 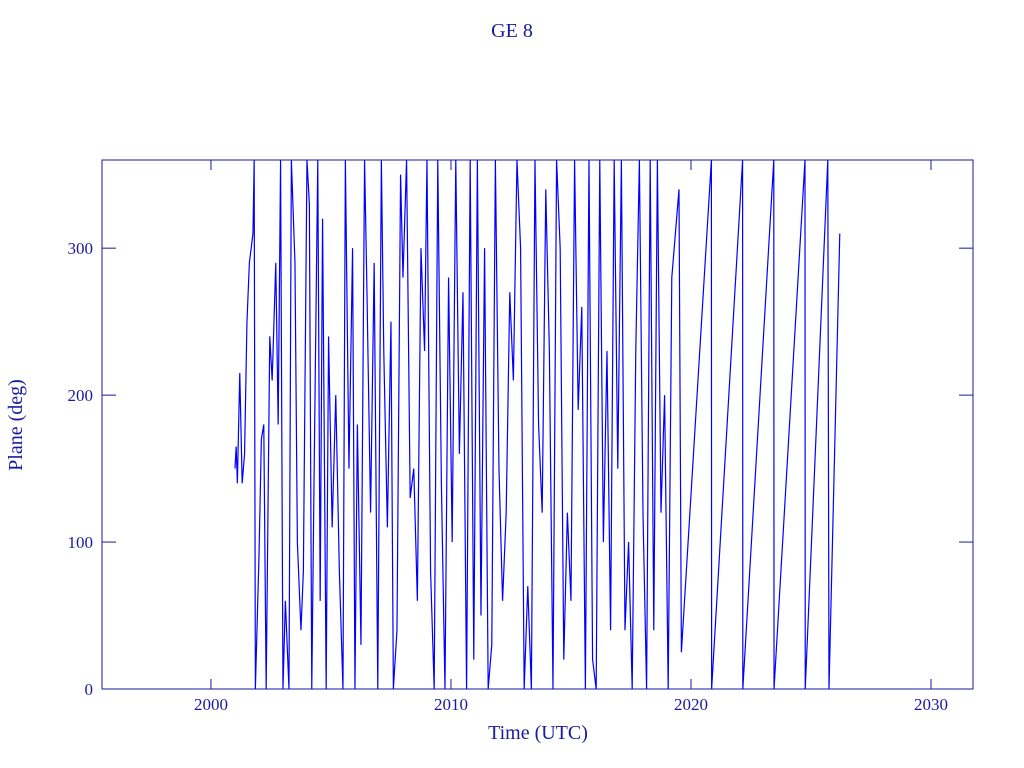 What do you see at coordinates (451, 704) in the screenshot?
I see `x-tick-label: 2010` at bounding box center [451, 704].